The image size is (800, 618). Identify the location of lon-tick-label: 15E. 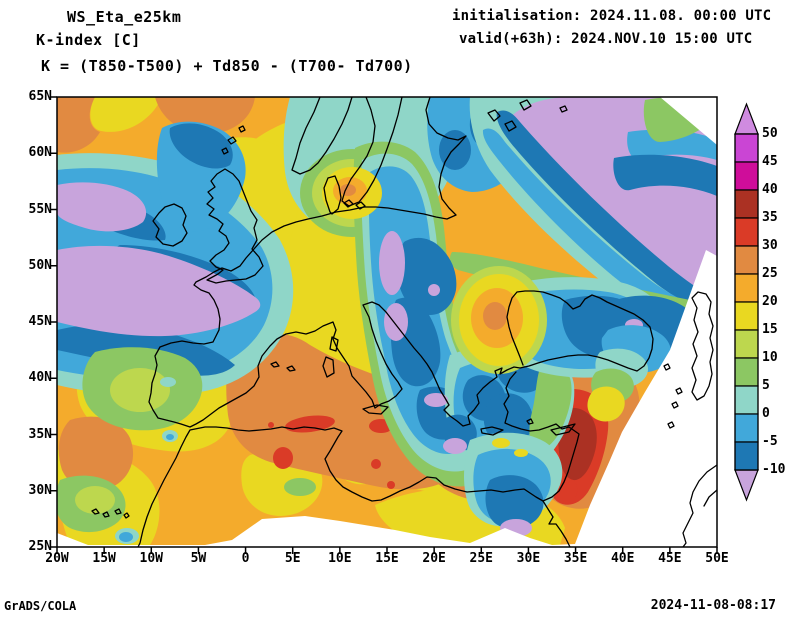
(387, 558).